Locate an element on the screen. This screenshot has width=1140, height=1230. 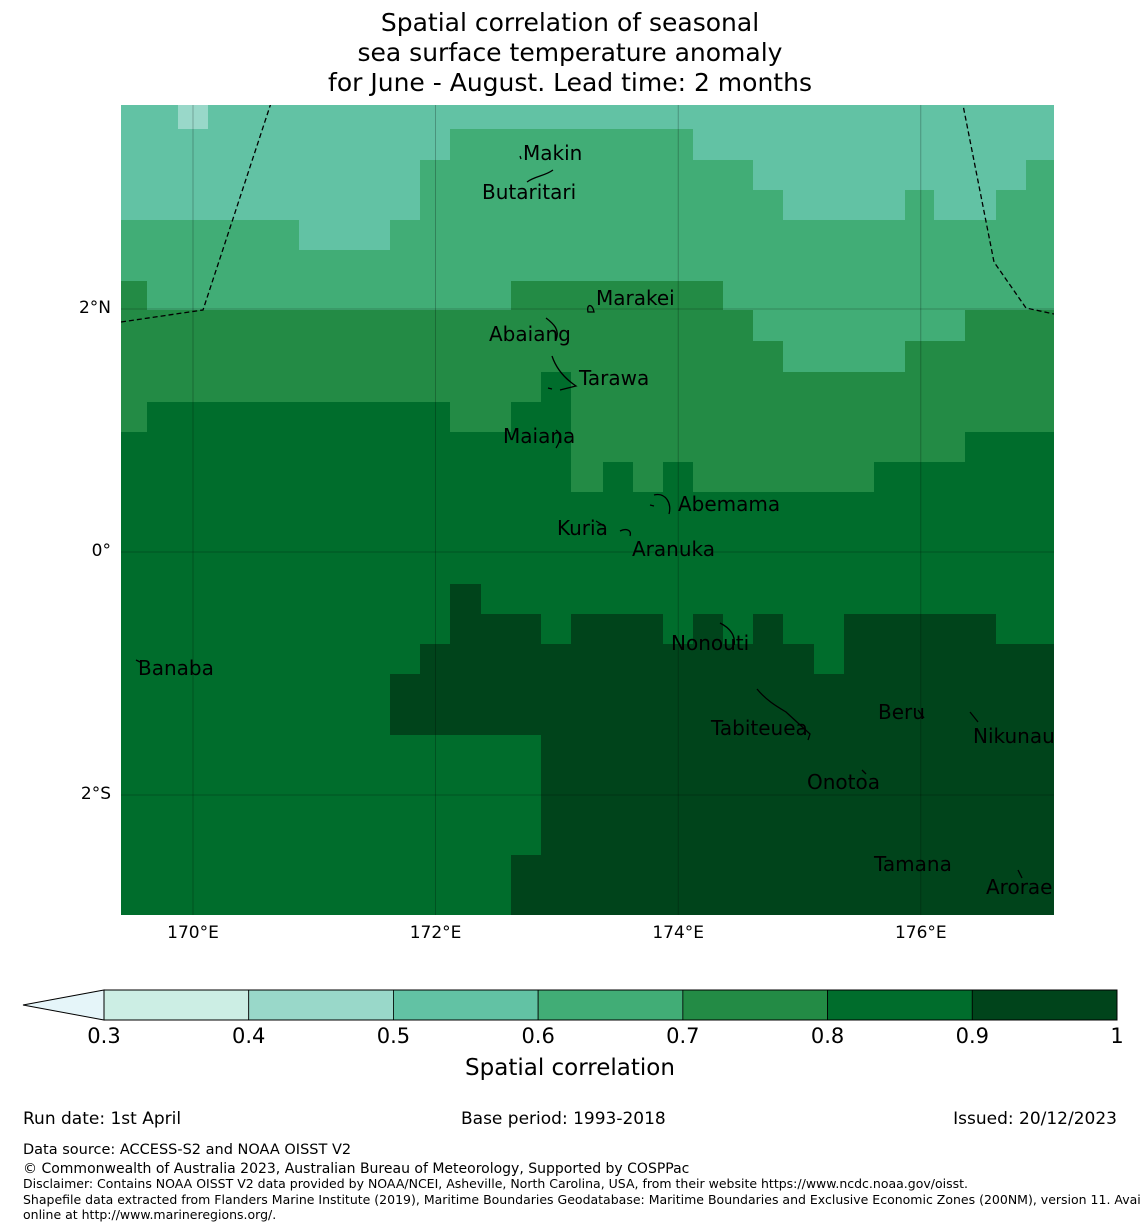
island-label-tabiteuea: Tabiteuea is located at coordinates (759, 728).